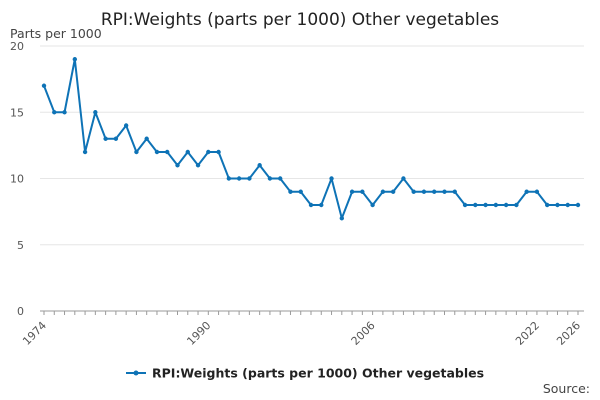  I want to click on data-point-1977, so click(75, 59).